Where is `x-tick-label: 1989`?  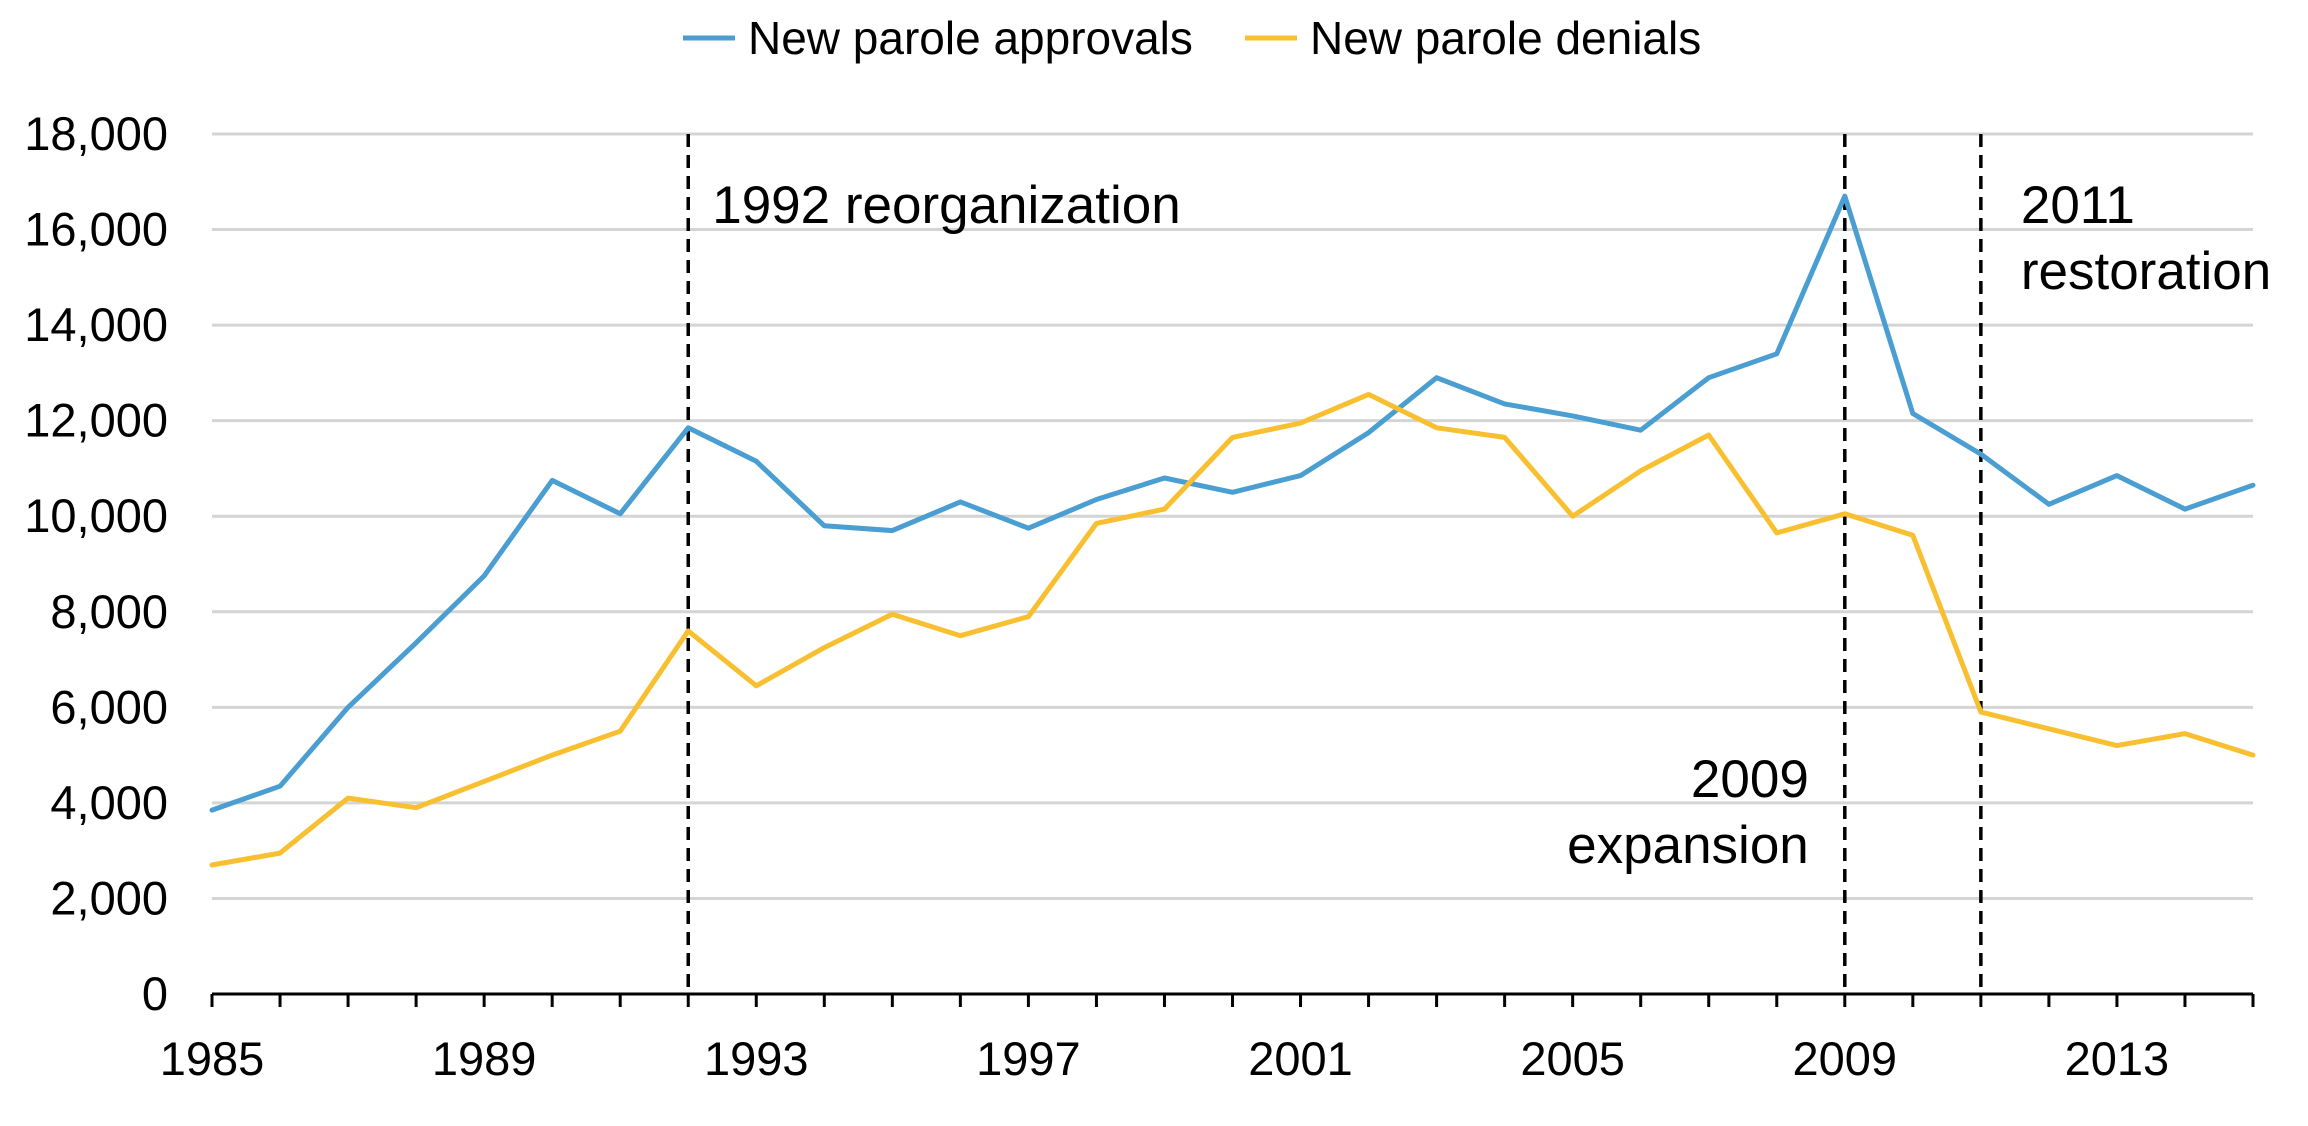
x-tick-label: 1989 is located at coordinates (484, 1058).